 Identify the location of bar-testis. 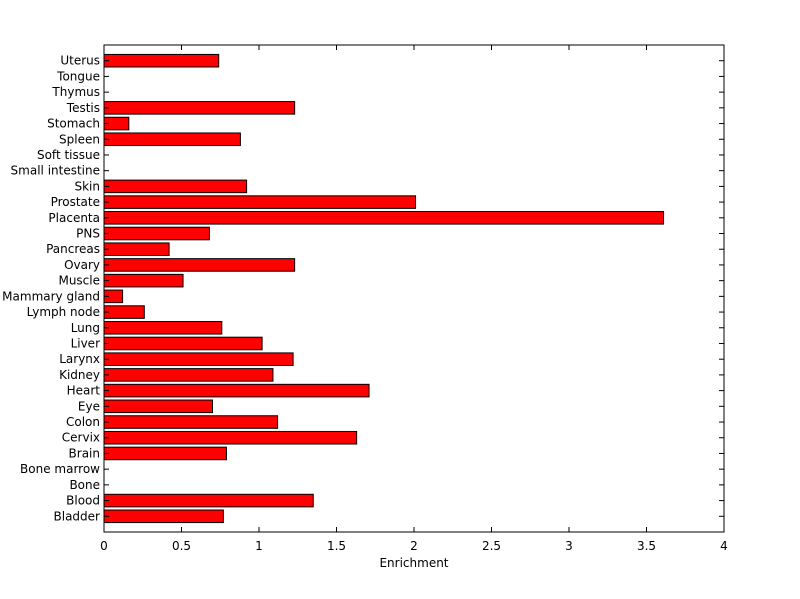
(199, 108).